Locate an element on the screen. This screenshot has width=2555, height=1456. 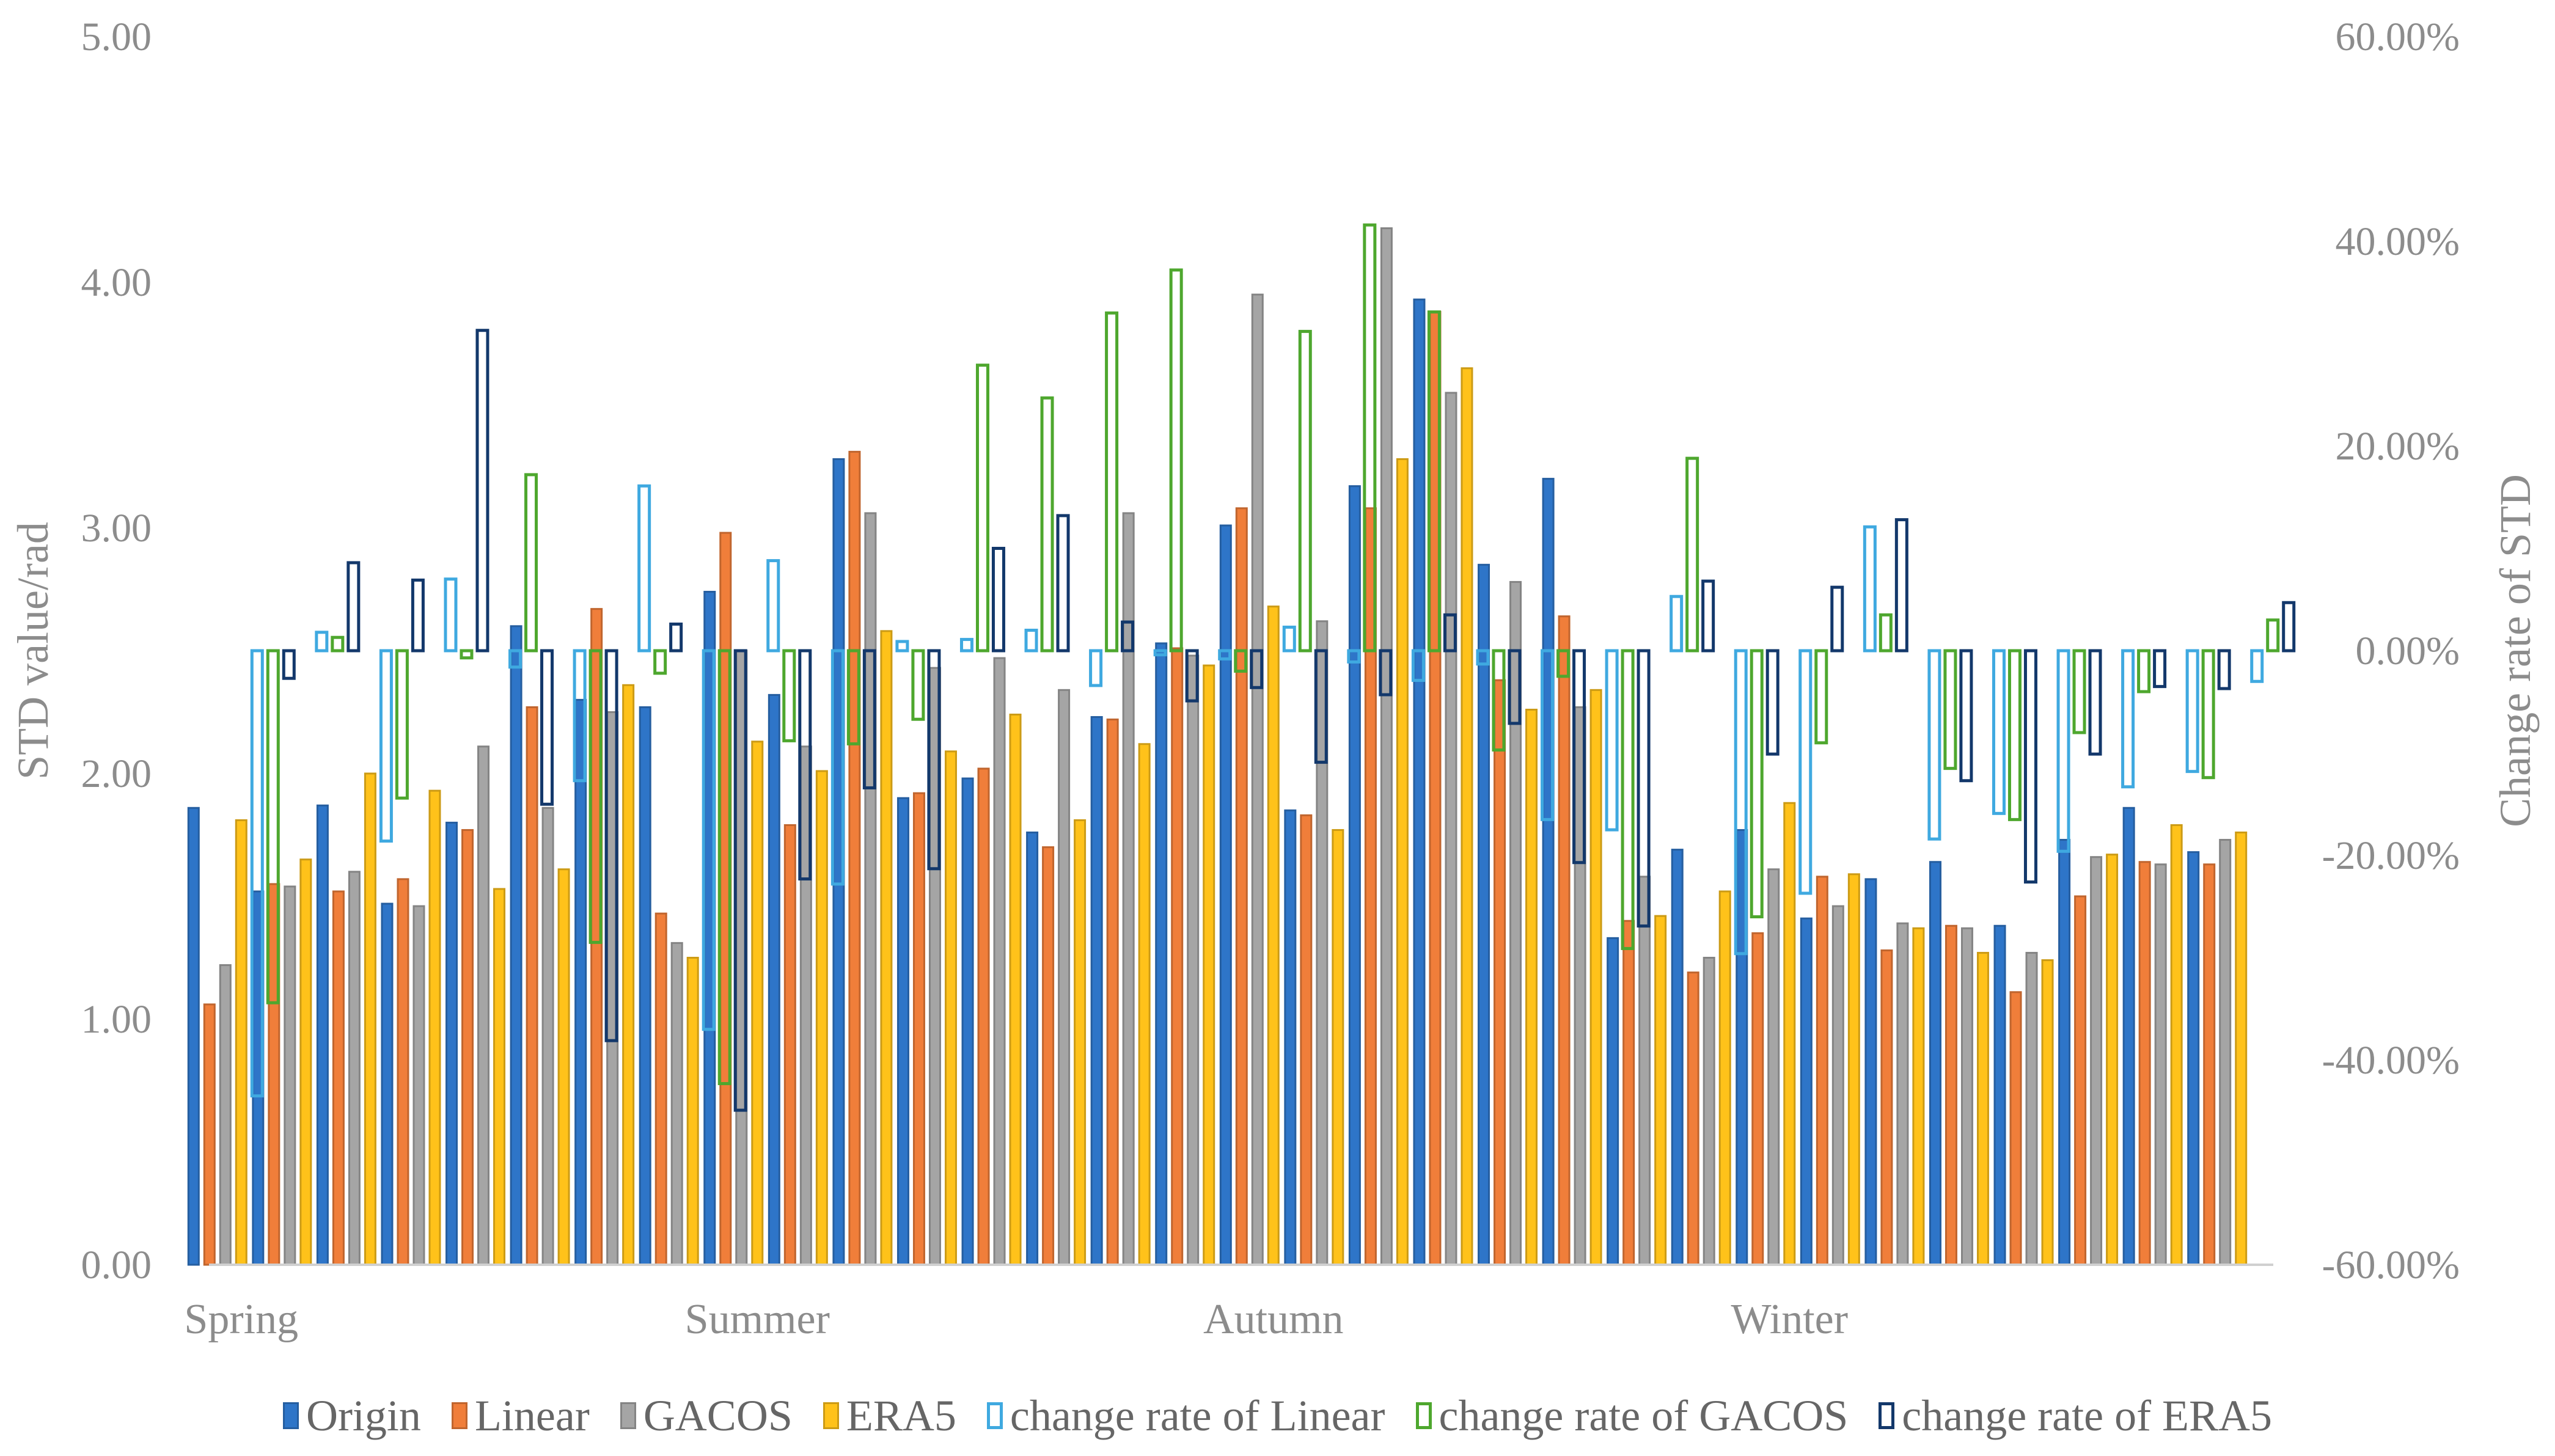
legend-label: Linear is located at coordinates (532, 1415).